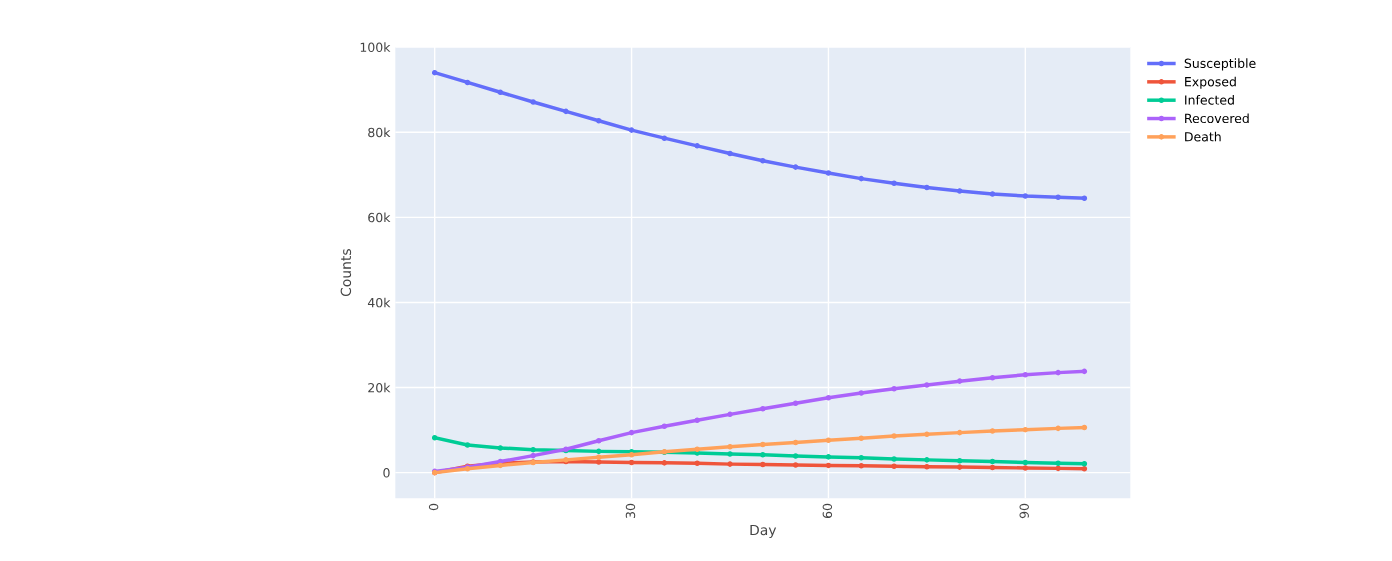  Describe the element at coordinates (1220, 64) in the screenshot. I see `legend-label: Susceptible` at that location.